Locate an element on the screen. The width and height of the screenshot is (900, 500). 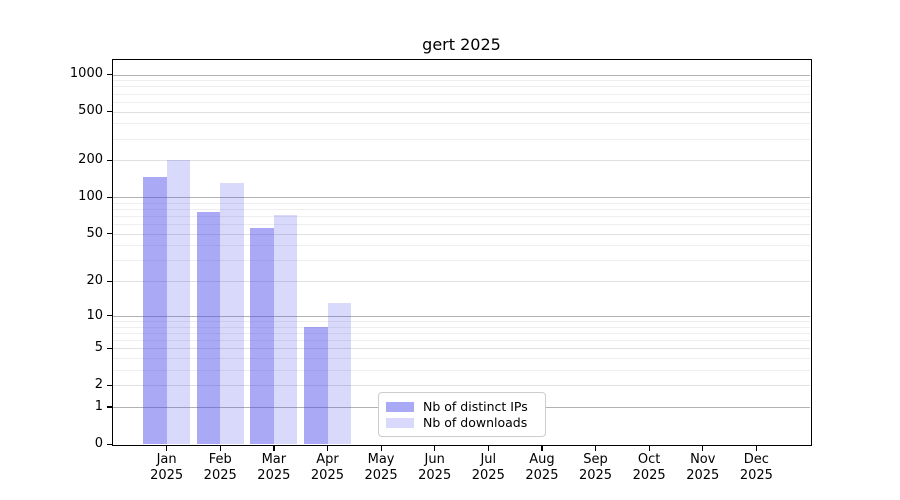
x-tick-month: Feb is located at coordinates (220, 459).